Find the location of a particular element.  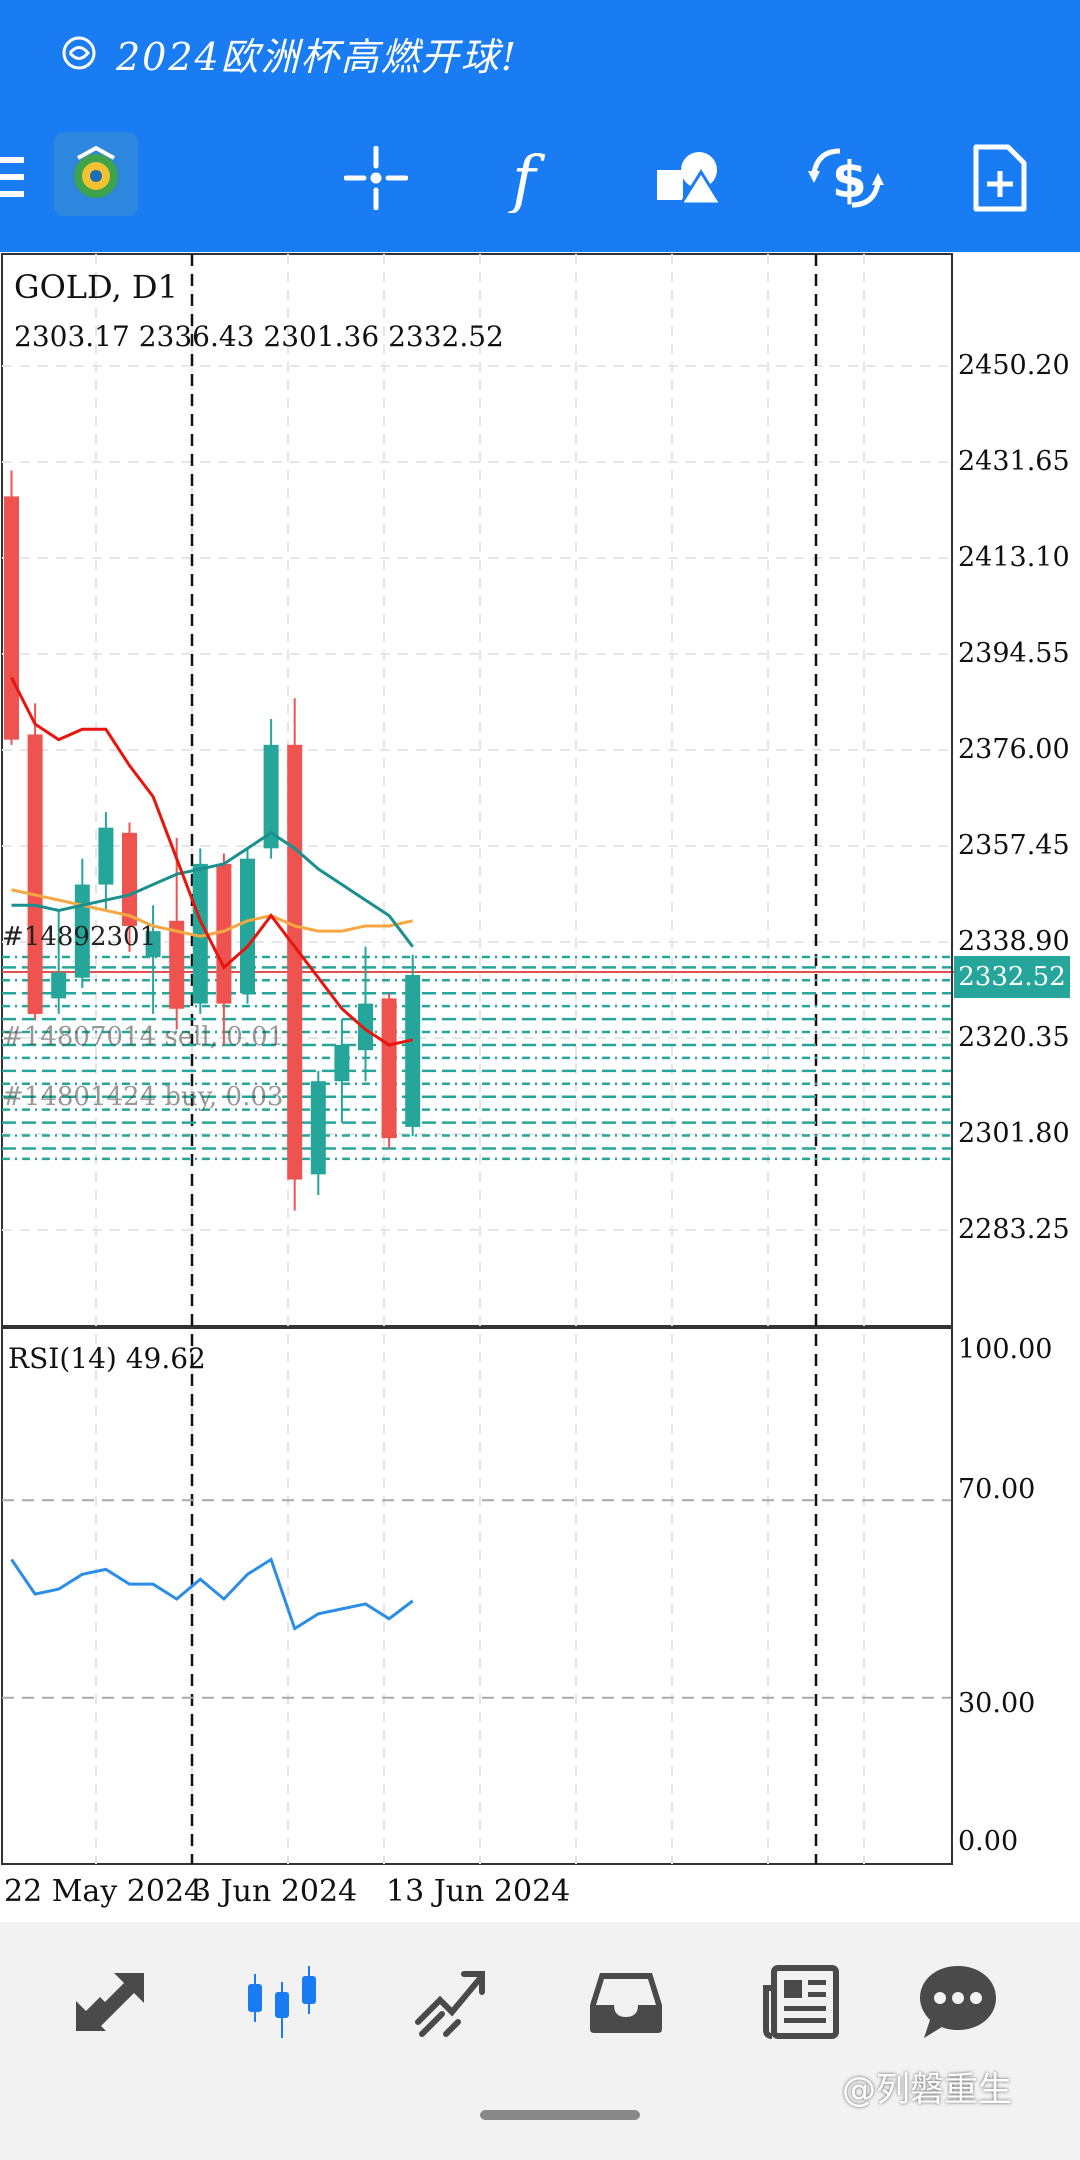

rsi-tick: 70.00 is located at coordinates (997, 1489).